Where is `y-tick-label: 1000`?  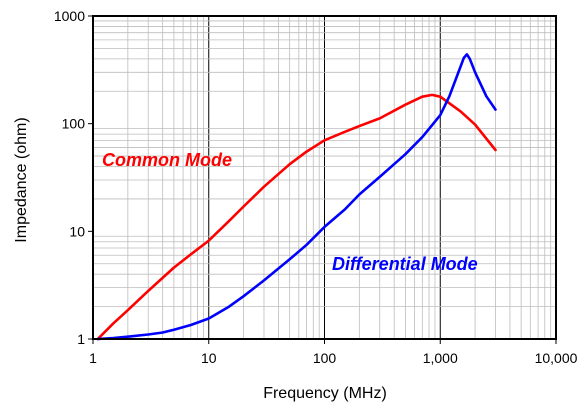
y-tick-label: 1000 is located at coordinates (69, 16).